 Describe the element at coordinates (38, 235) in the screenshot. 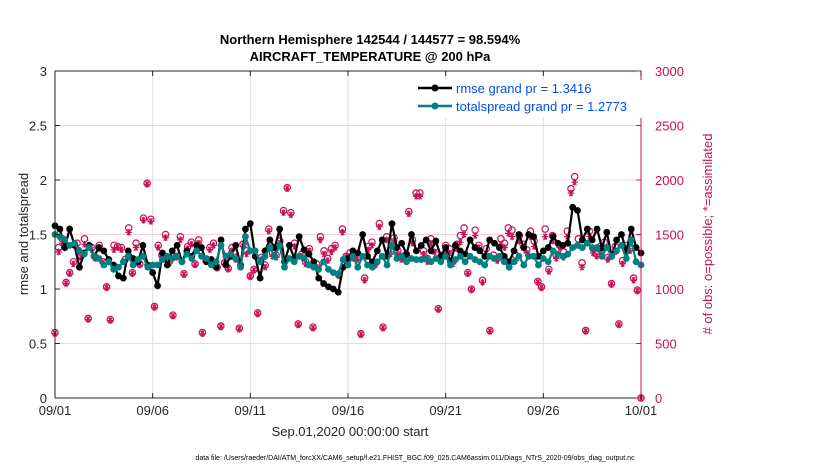

I see `y-tick-label: 1.5` at that location.